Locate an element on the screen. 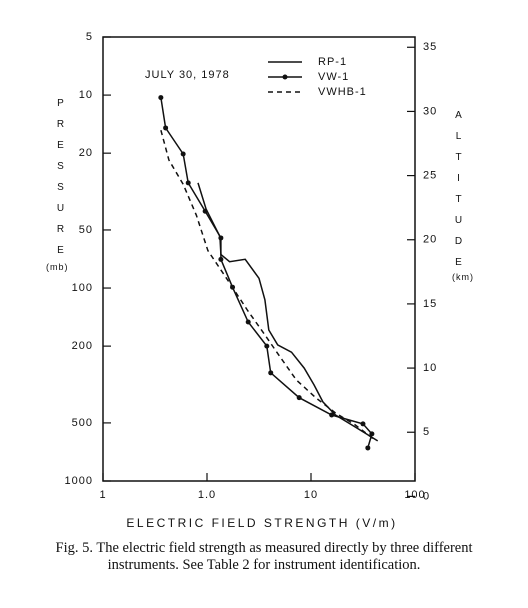  legend-label: RP-1 is located at coordinates (332, 62).